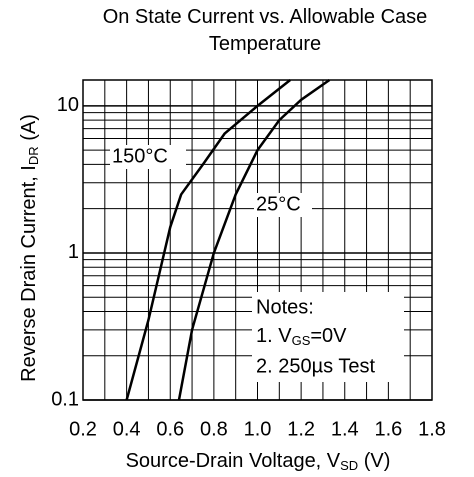 This screenshot has width=474, height=477. What do you see at coordinates (83, 429) in the screenshot?
I see `x-tick-label: 0.2` at bounding box center [83, 429].